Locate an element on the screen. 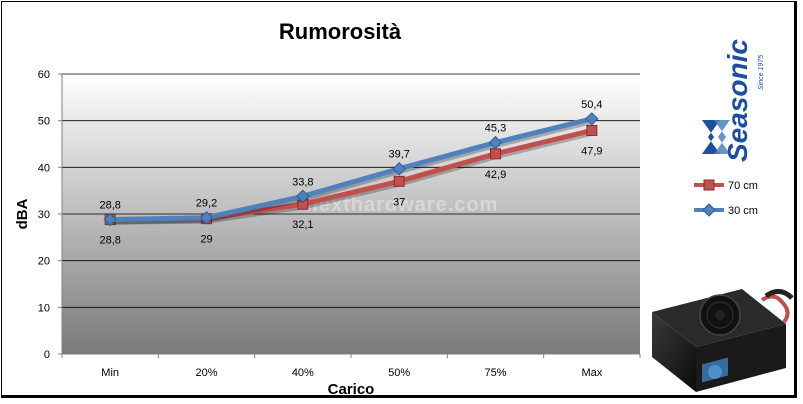  y-axis-ticks: 0 10 20 30 40 50 60 is located at coordinates (50, 215).